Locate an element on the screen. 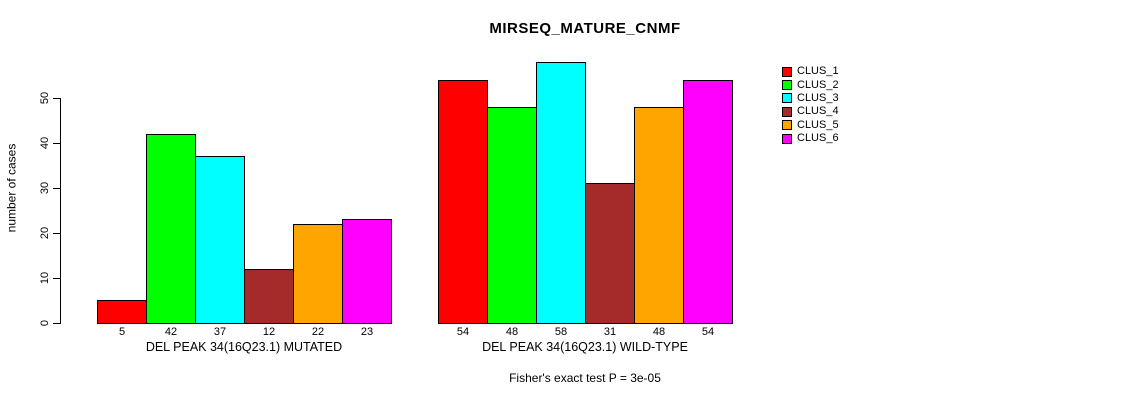 The width and height of the screenshot is (1140, 400). panel-2-xlabel: DEL PEAK 34(16Q23.1) WILD-TYPE is located at coordinates (585, 347).